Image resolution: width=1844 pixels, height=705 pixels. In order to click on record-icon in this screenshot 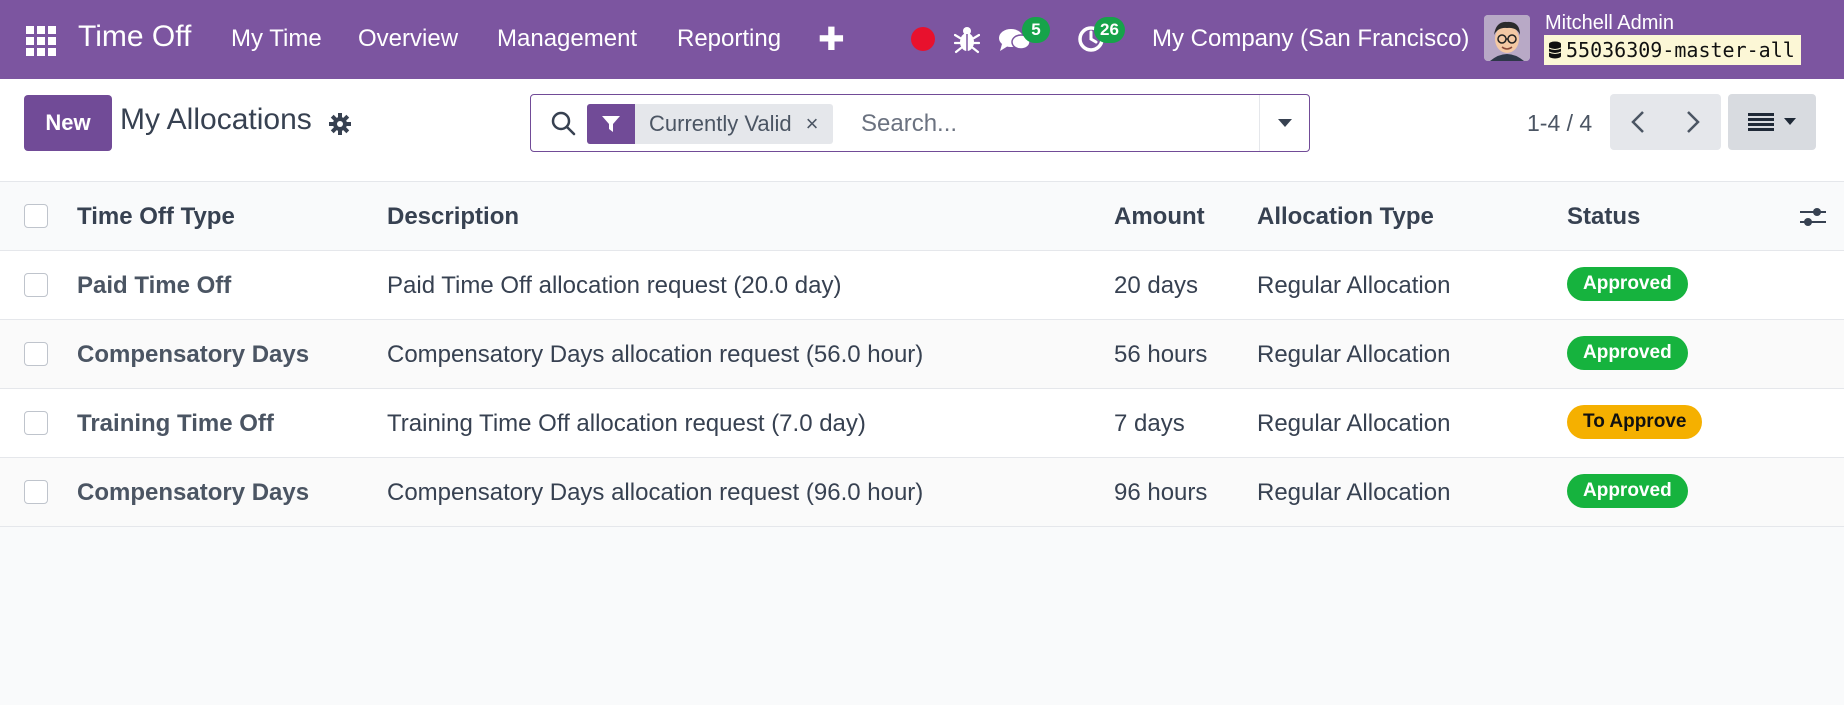, I will do `click(923, 39)`.